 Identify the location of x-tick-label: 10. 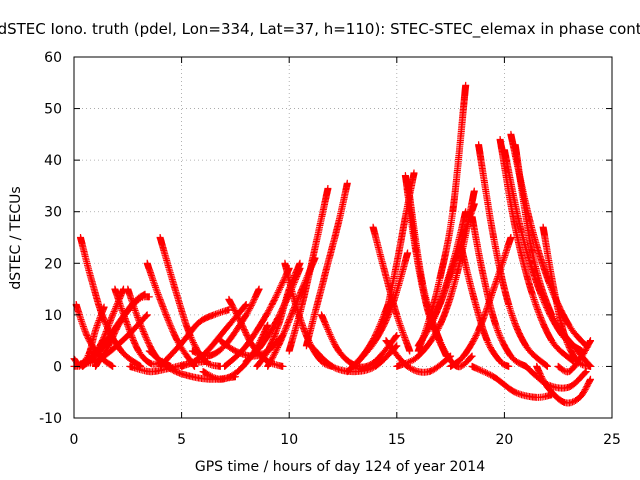
(289, 440).